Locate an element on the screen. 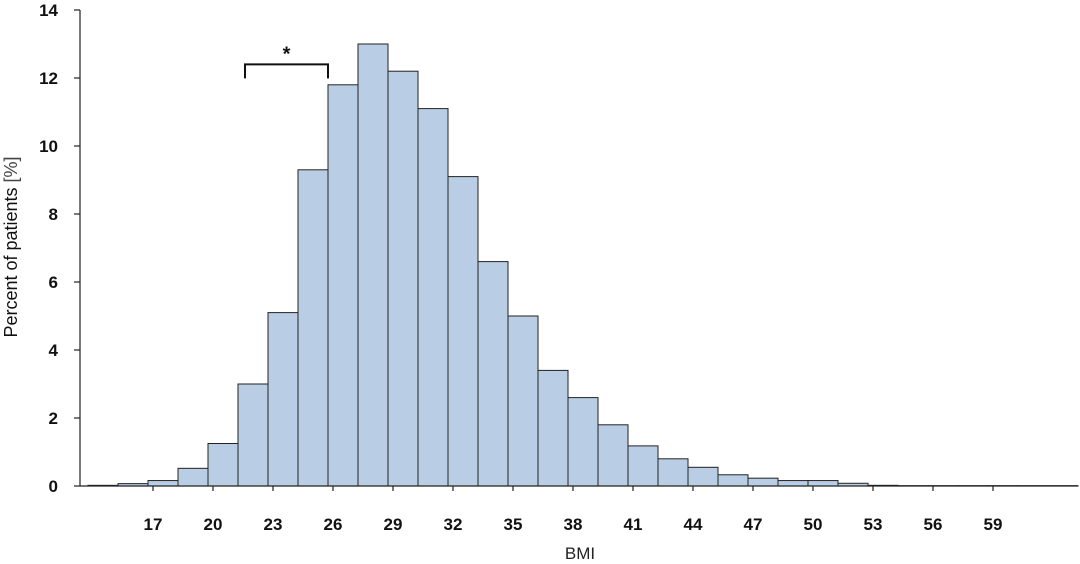 The image size is (1080, 564). y-tick-label: 0 is located at coordinates (53, 486).